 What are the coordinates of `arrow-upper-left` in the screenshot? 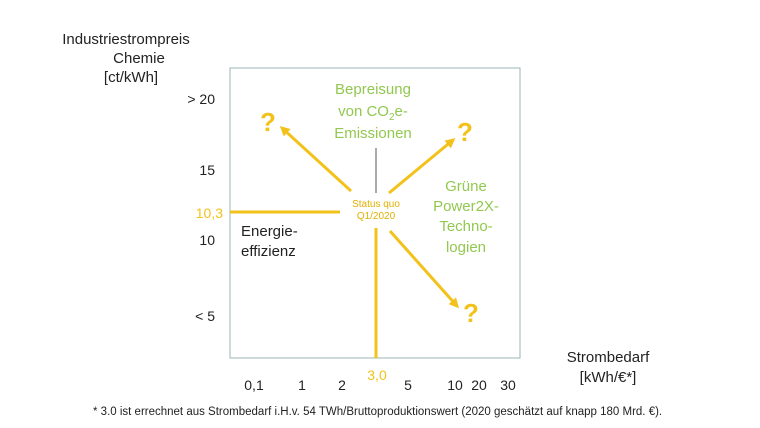 It's located at (316, 159).